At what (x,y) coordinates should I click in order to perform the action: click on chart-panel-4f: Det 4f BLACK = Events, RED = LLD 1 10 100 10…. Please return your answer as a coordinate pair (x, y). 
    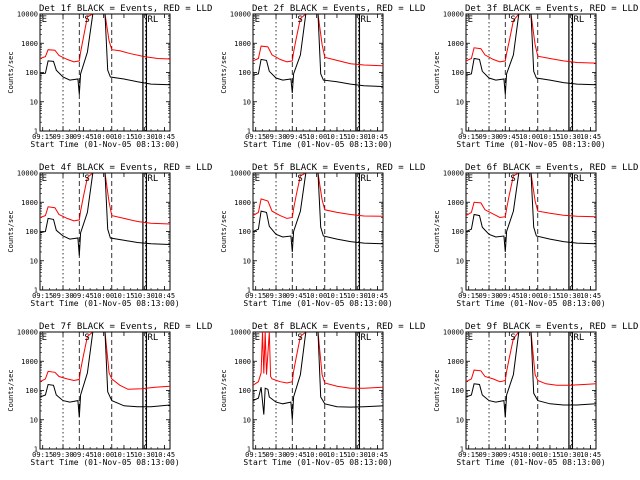
    Looking at the image, I should click on (109, 235).